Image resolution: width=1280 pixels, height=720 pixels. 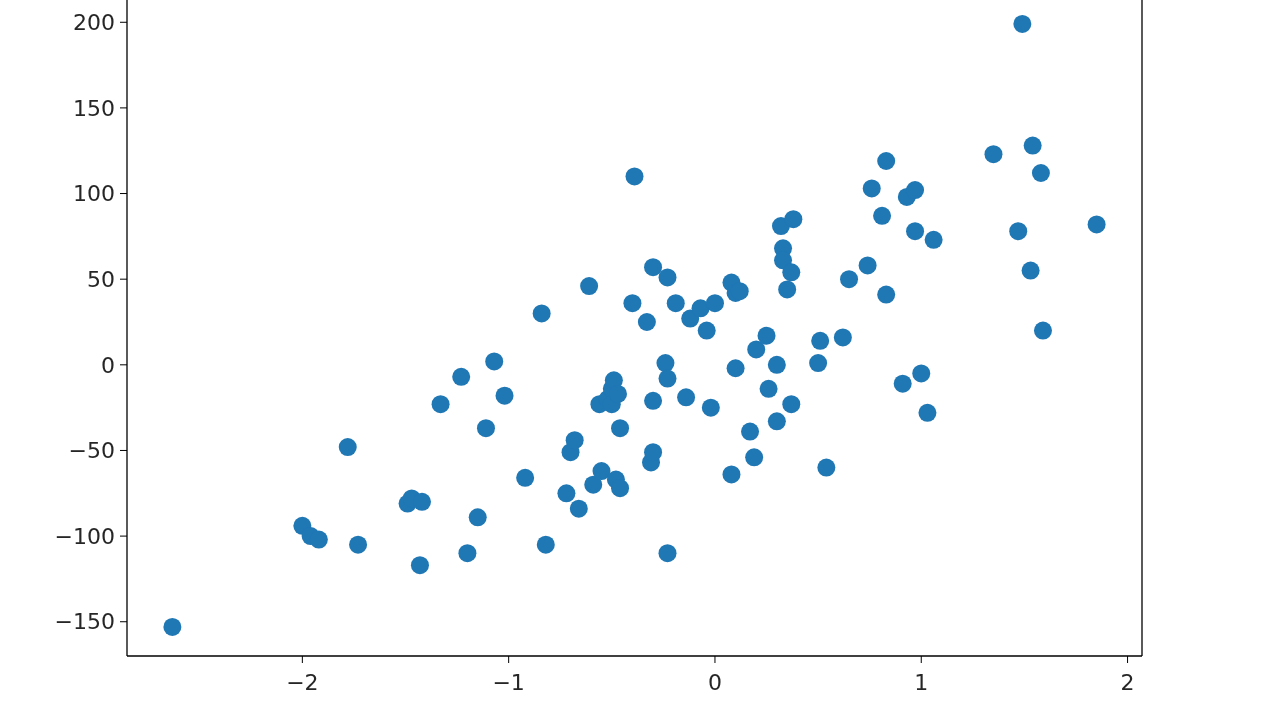 What do you see at coordinates (302, 682) in the screenshot?
I see `x-tick-label: −2` at bounding box center [302, 682].